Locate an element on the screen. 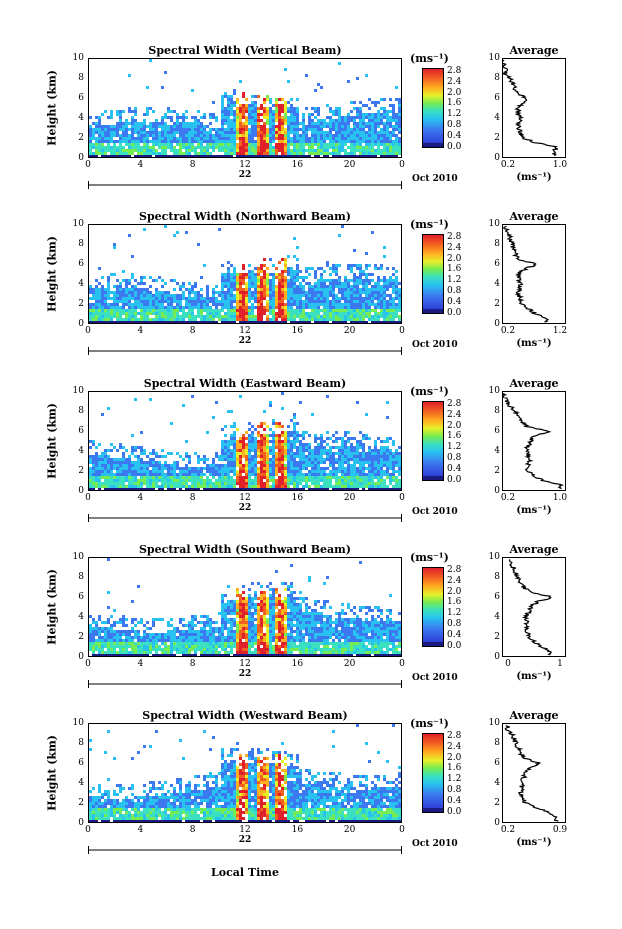  average-y-tick-label: 10 is located at coordinates (494, 557).